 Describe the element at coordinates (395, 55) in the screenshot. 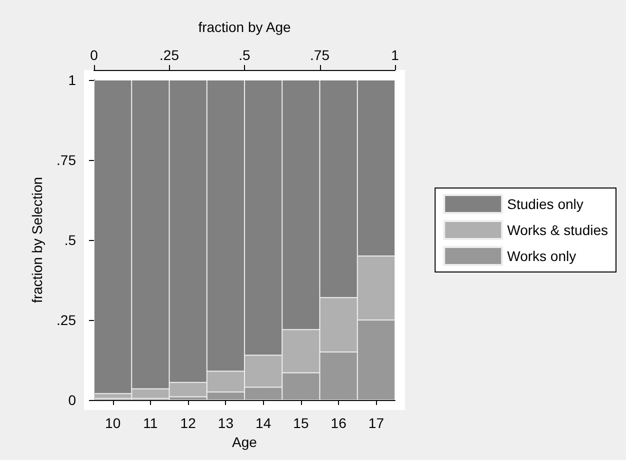

I see `x2-tick-label: 1` at that location.